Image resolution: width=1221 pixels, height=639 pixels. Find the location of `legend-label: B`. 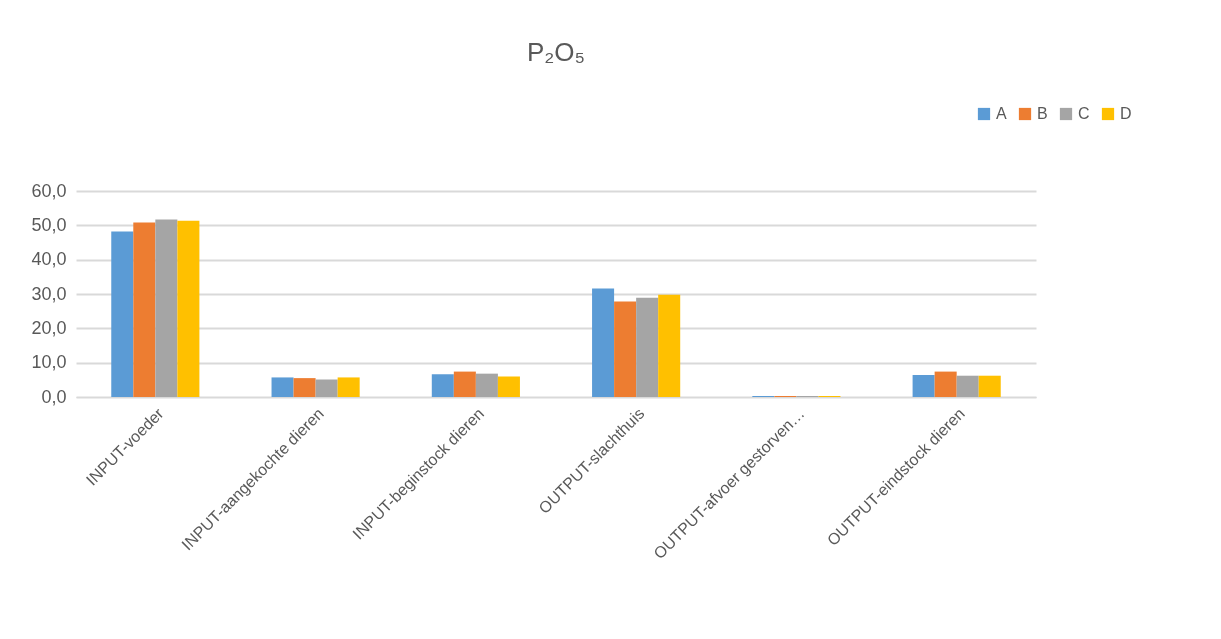

legend-label: B is located at coordinates (1042, 113).